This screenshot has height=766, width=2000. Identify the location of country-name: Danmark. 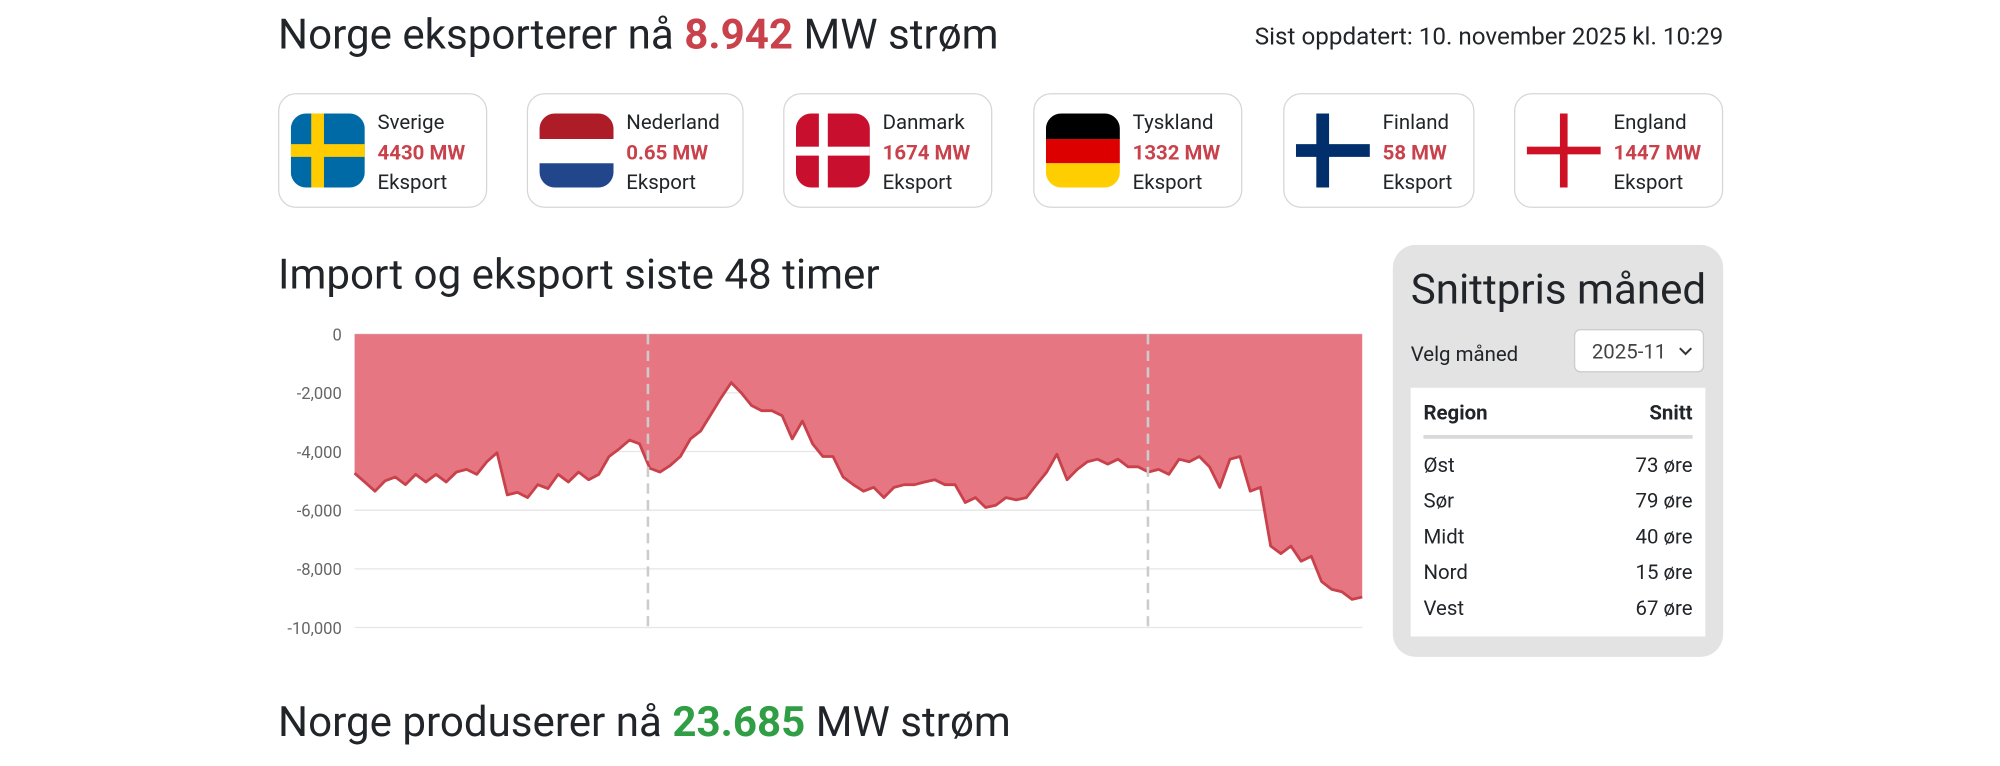
(923, 121).